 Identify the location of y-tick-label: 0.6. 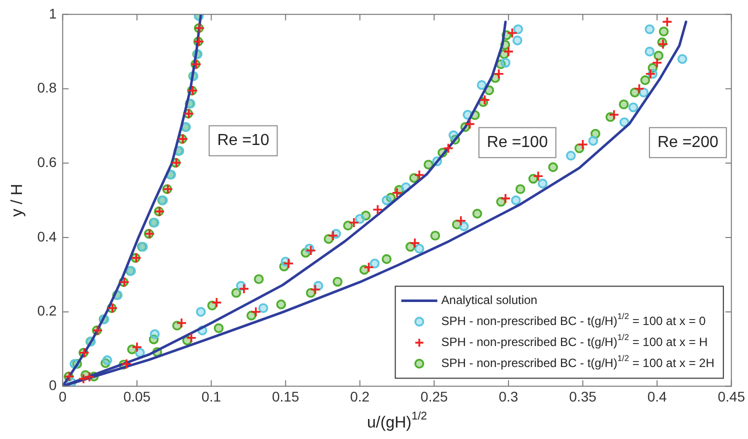
(47, 162).